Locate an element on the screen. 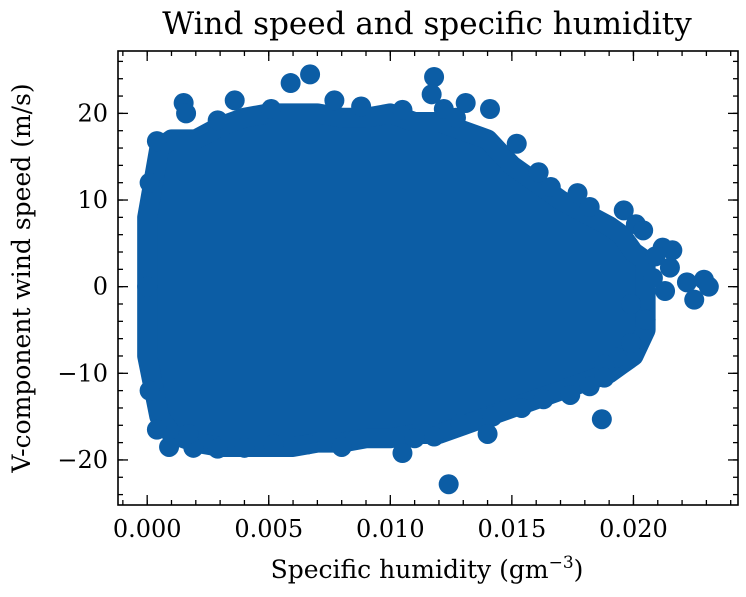 Image resolution: width=746 pixels, height=597 pixels. y-tick-label: 10 is located at coordinates (92, 200).